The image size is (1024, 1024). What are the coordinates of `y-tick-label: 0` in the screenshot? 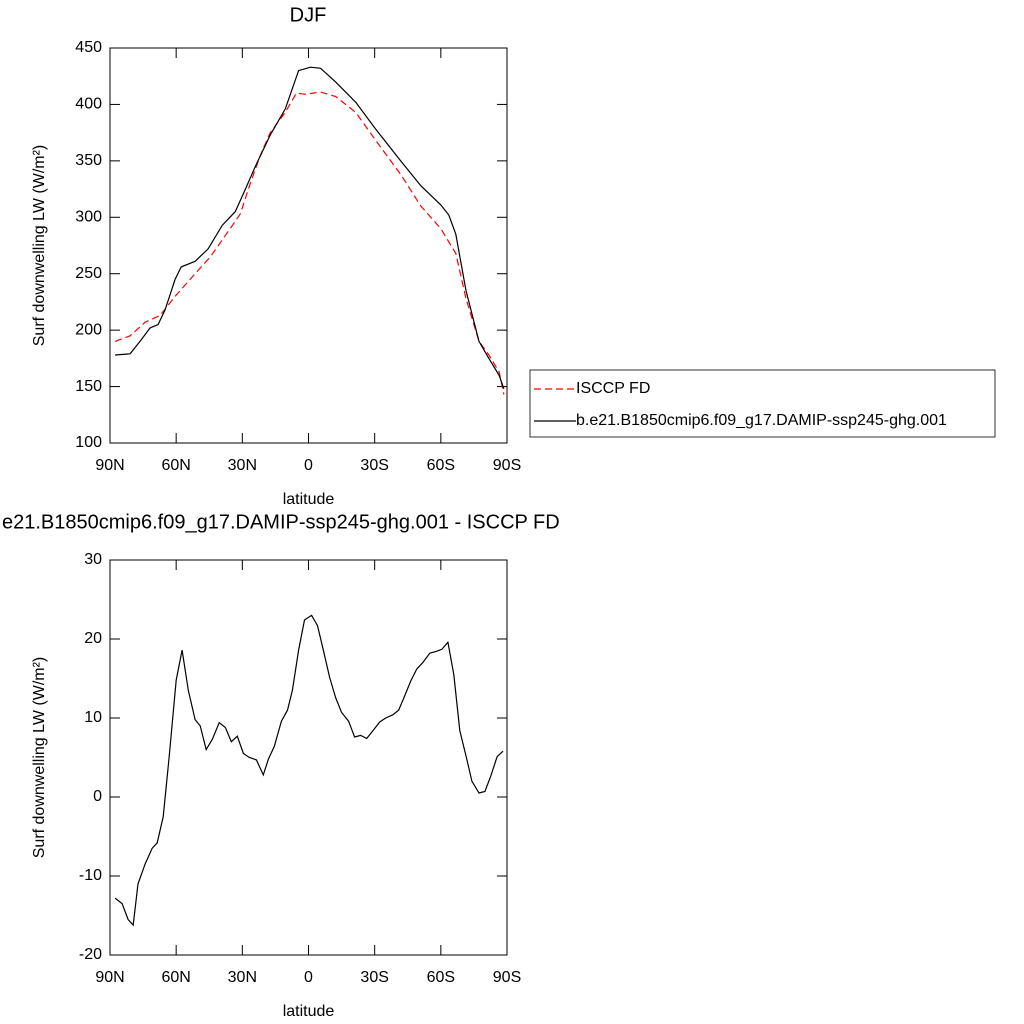 It's located at (97, 796).